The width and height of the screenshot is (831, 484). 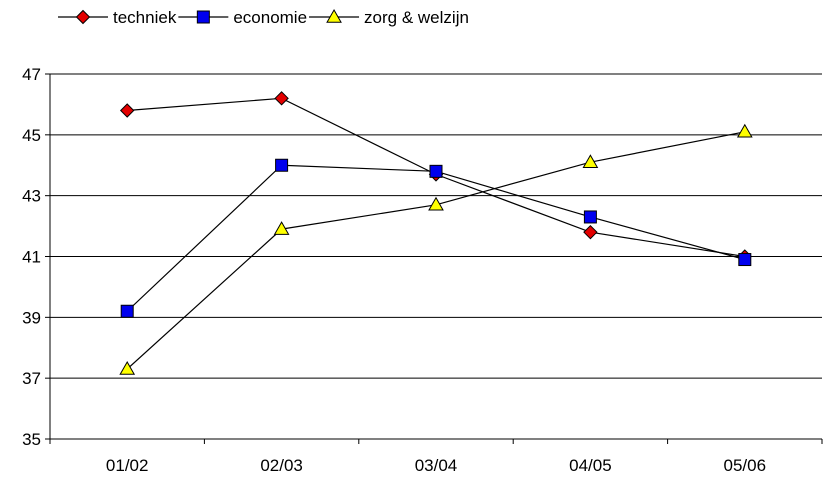 I want to click on legend-label: techniek, so click(x=145, y=17).